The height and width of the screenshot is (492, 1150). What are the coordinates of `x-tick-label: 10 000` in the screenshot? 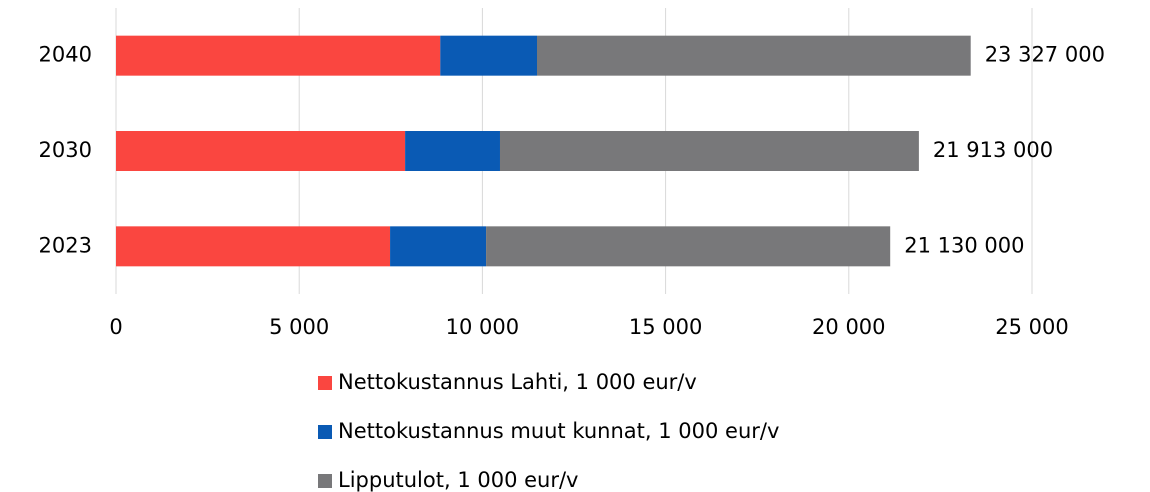 It's located at (482, 327).